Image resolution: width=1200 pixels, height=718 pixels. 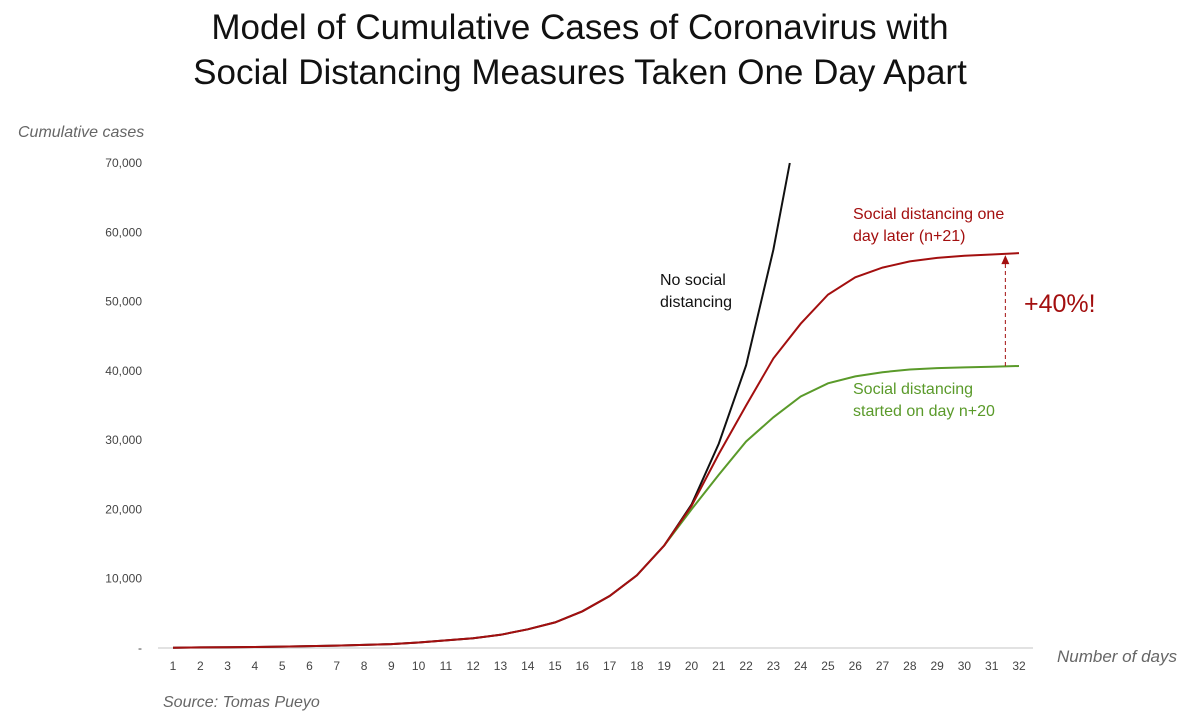 What do you see at coordinates (583, 666) in the screenshot?
I see `x-tick-label: 16` at bounding box center [583, 666].